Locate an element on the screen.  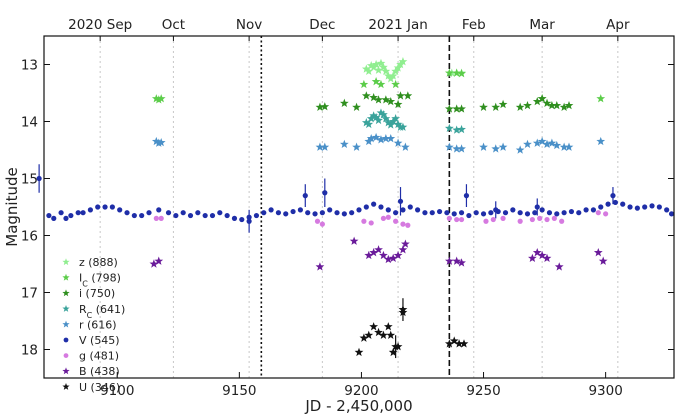
x-tick-label: 9150 is located at coordinates (239, 391).